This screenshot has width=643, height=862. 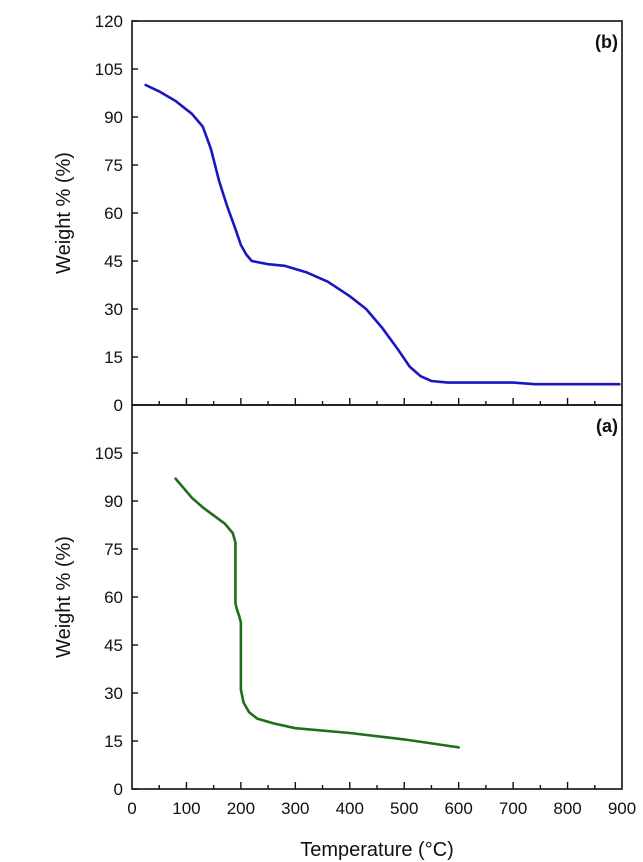 I want to click on x-tick-label: 500, so click(x=404, y=808).